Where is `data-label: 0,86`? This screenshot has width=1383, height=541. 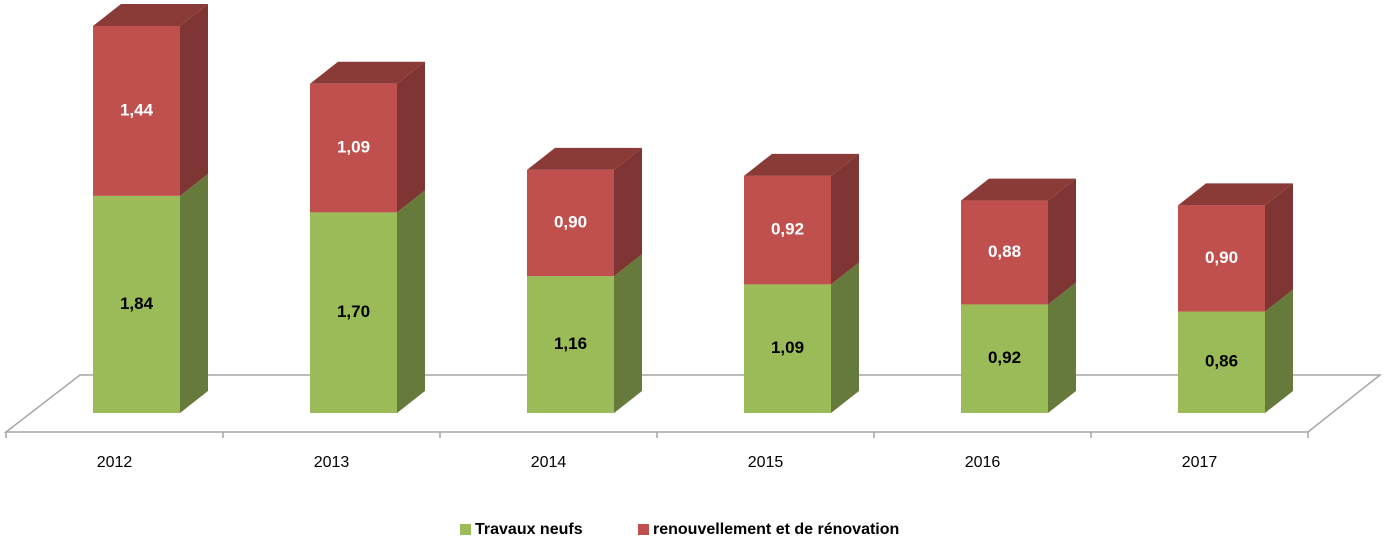
data-label: 0,86 is located at coordinates (1221, 361).